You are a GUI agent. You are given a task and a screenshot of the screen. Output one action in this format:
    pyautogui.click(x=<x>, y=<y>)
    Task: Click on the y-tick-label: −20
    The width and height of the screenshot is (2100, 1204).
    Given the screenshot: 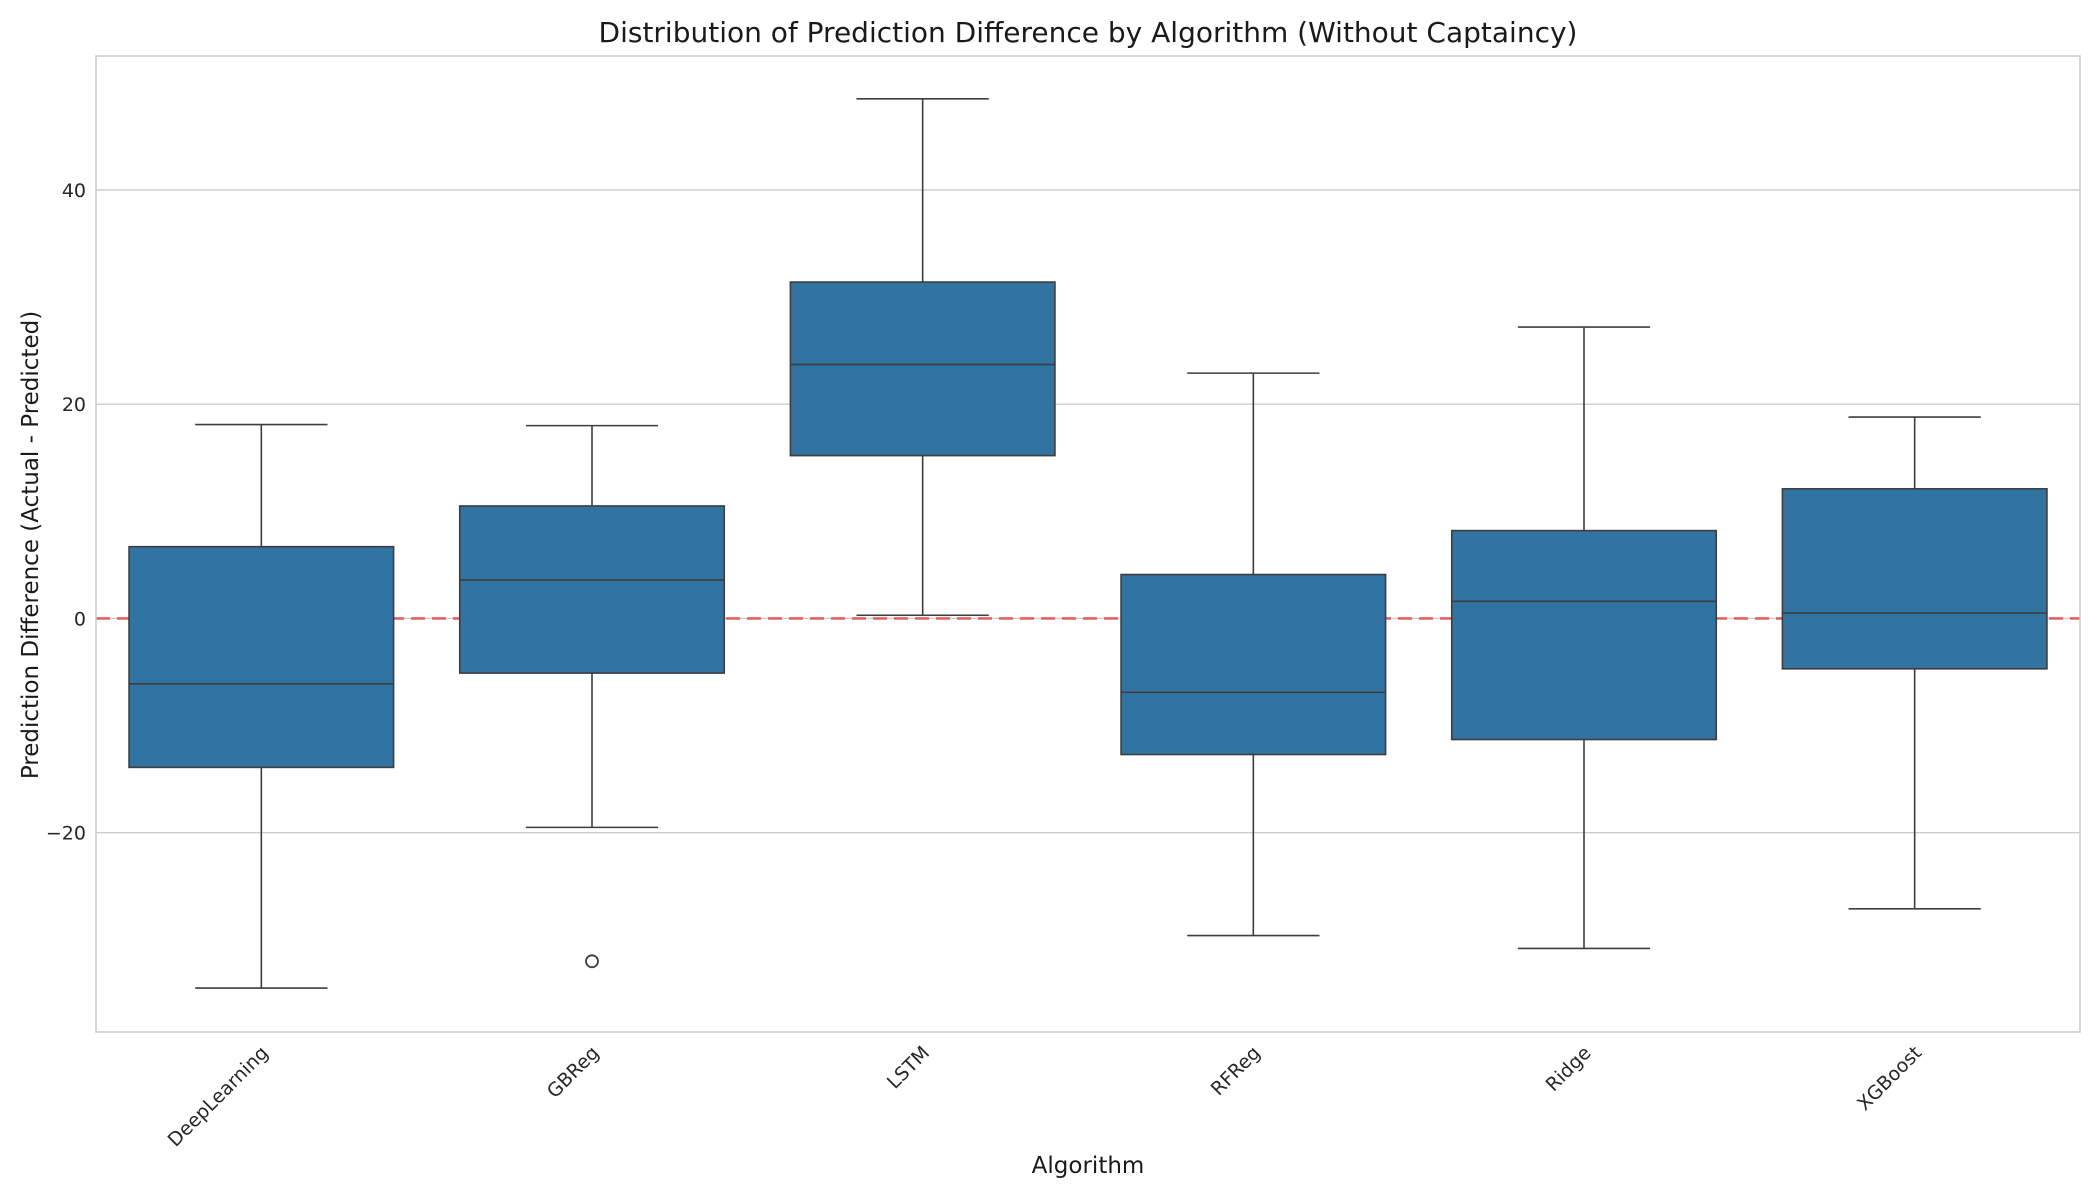 What is the action you would take?
    pyautogui.click(x=66, y=834)
    